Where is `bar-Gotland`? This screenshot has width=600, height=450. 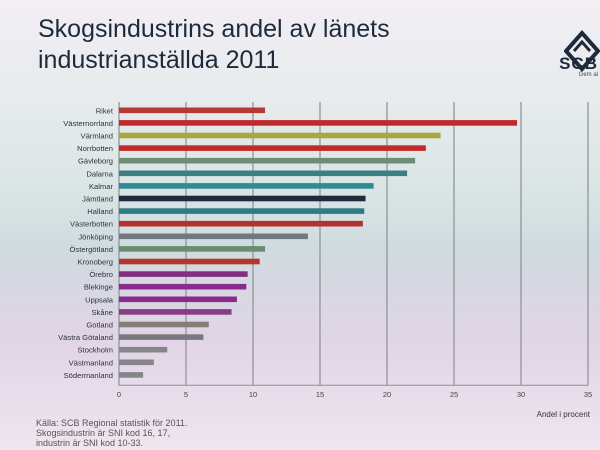
bar-Gotland is located at coordinates (164, 324).